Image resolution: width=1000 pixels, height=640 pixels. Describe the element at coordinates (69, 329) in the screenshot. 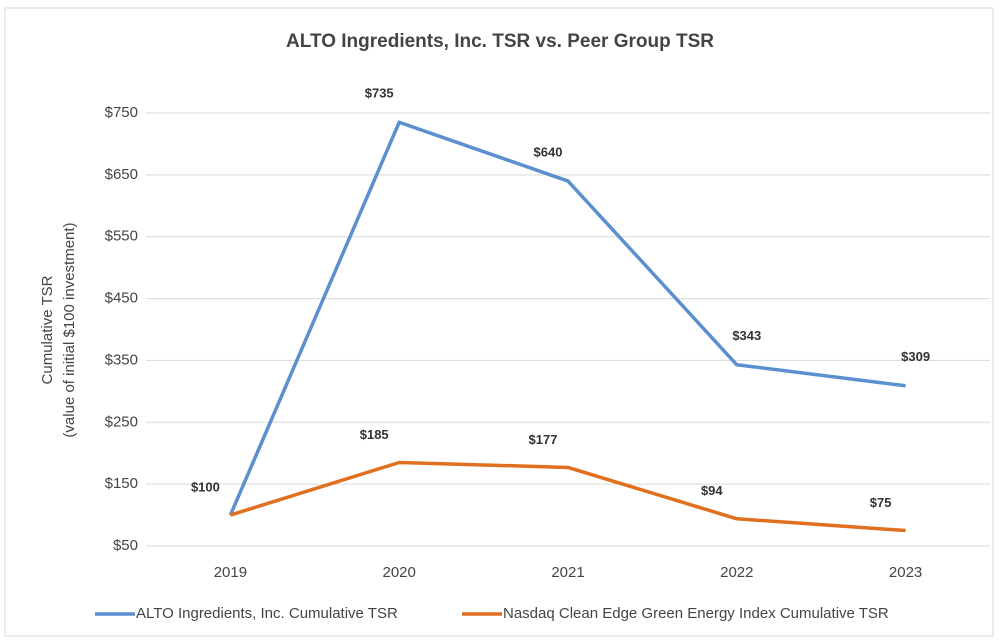

I see `y-axis-title: (value of initial $100 investment)` at that location.